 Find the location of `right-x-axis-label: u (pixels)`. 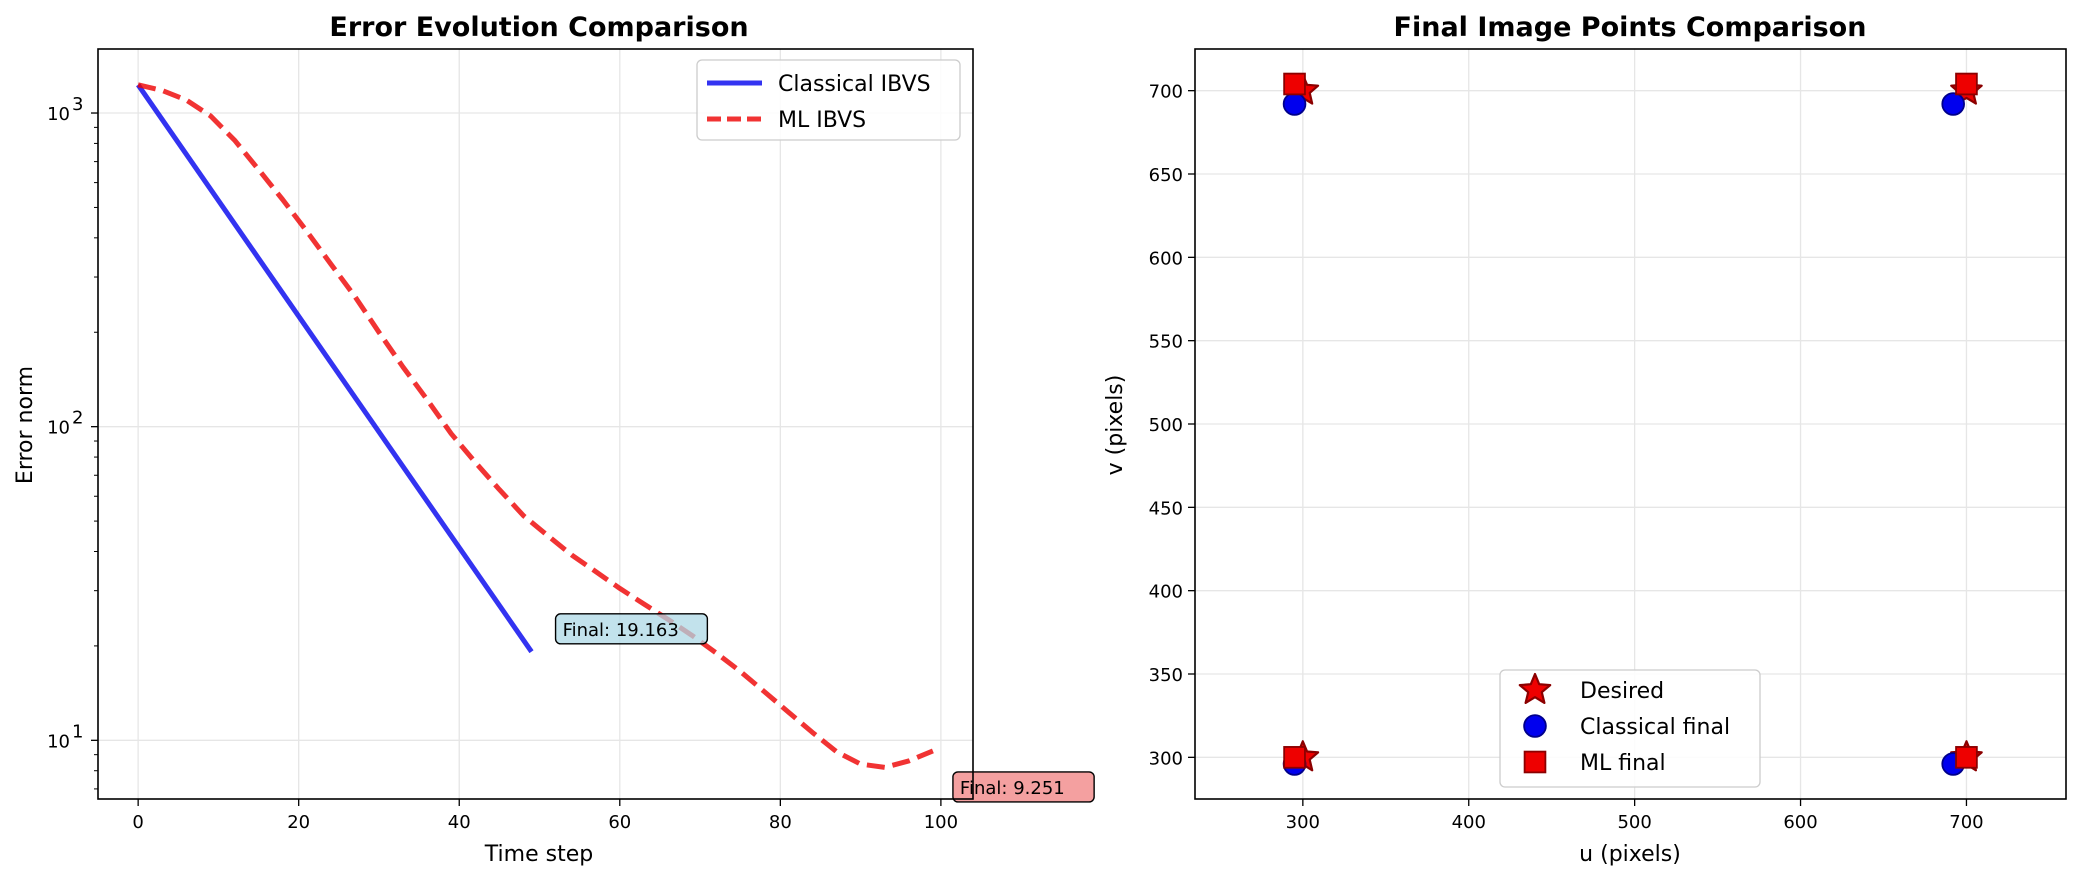

right-x-axis-label: u (pixels) is located at coordinates (1630, 854).